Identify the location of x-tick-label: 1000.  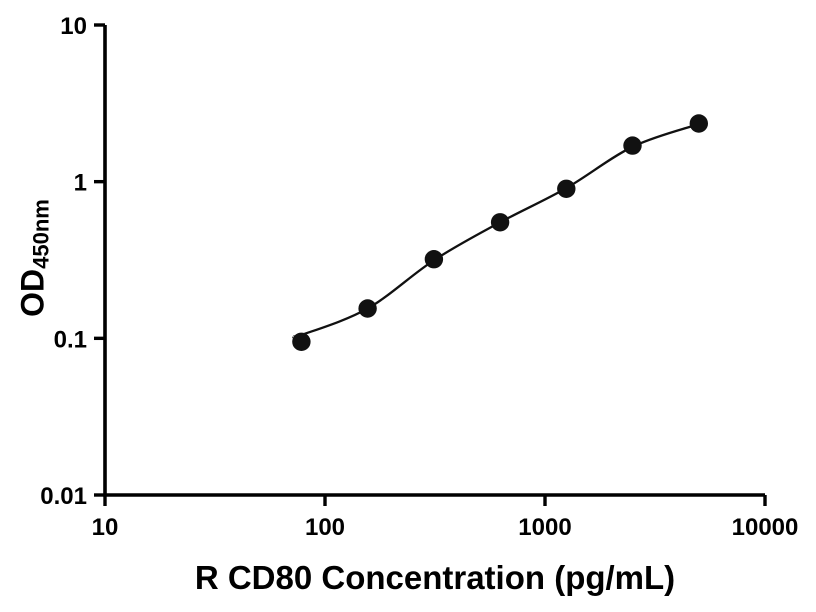
(544, 527).